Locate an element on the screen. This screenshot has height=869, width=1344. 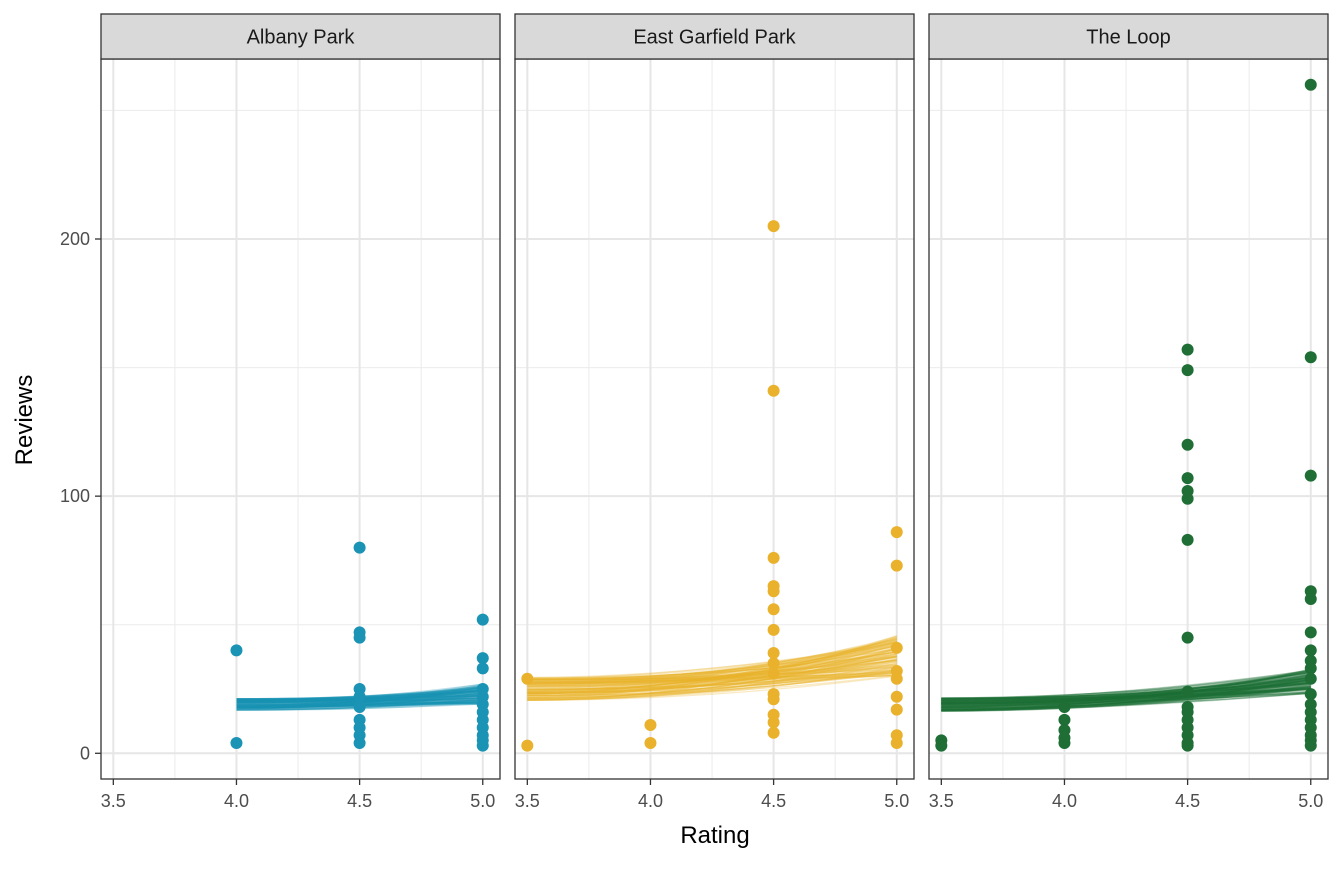
x-axis-title: Rating is located at coordinates (714, 835).